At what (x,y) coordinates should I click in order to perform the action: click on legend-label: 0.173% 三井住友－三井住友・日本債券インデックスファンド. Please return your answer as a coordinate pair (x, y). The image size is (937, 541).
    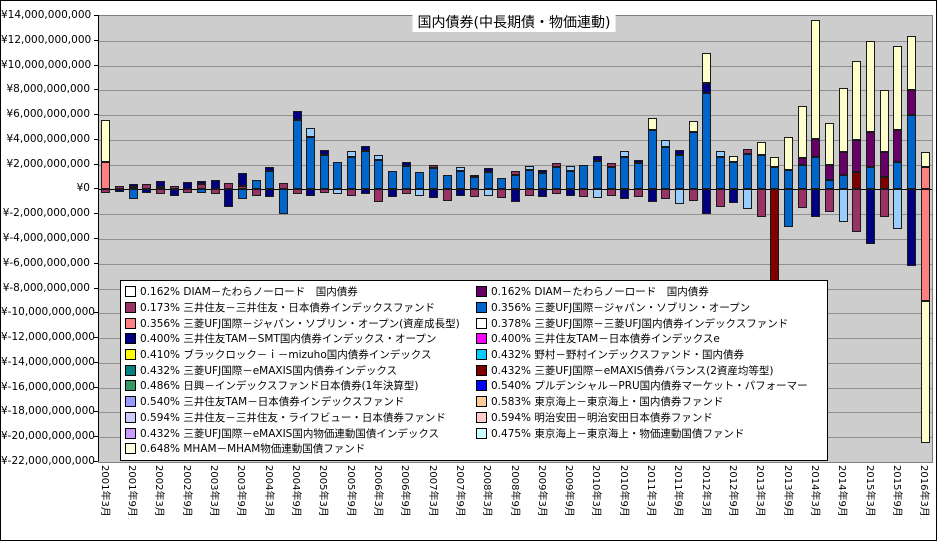
    Looking at the image, I should click on (288, 308).